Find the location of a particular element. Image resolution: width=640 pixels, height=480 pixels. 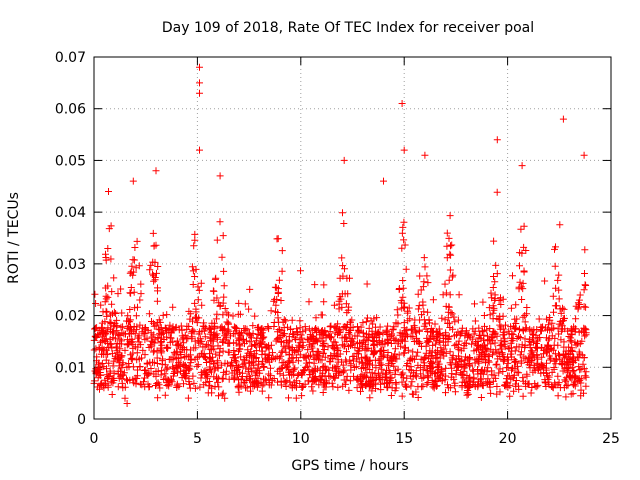

y-tick-label: 0.01 is located at coordinates (70, 368).